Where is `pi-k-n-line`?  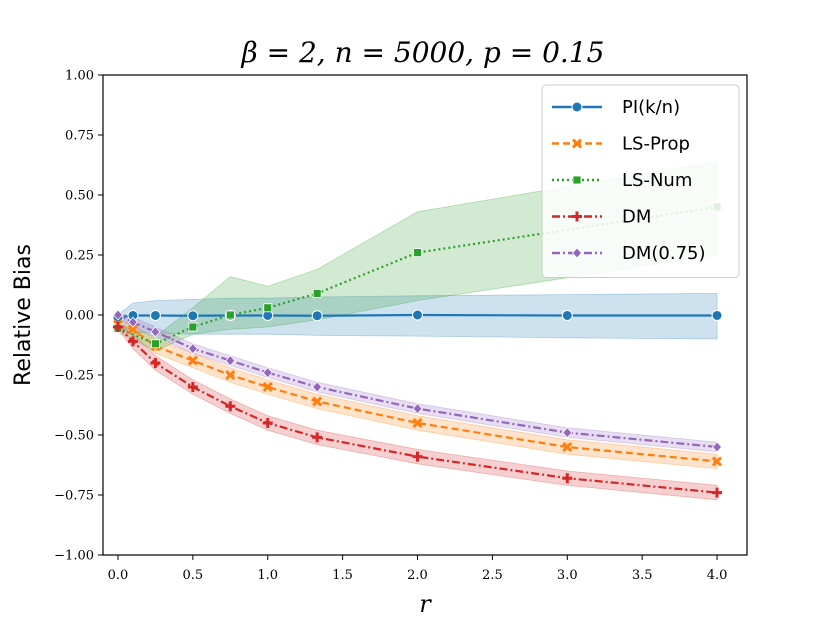 pi-k-n-line is located at coordinates (417, 316).